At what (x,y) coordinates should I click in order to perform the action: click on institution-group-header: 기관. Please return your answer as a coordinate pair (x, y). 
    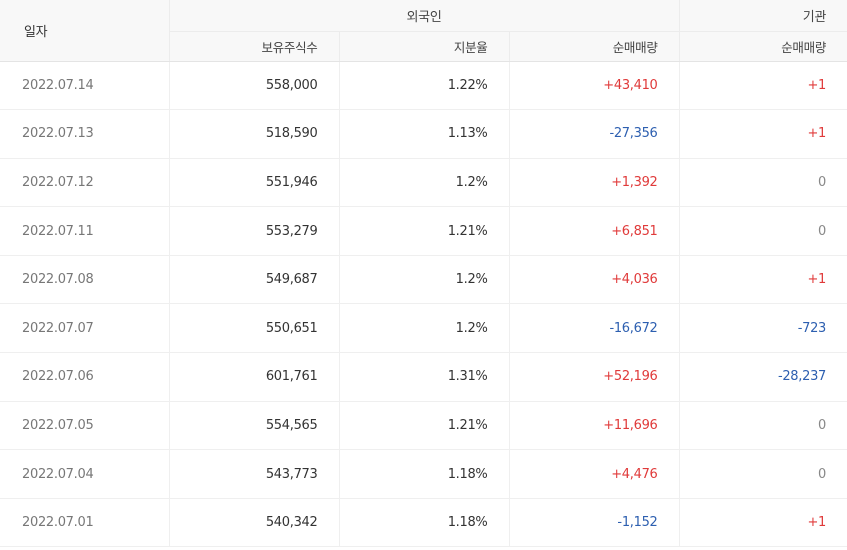
    Looking at the image, I should click on (763, 16).